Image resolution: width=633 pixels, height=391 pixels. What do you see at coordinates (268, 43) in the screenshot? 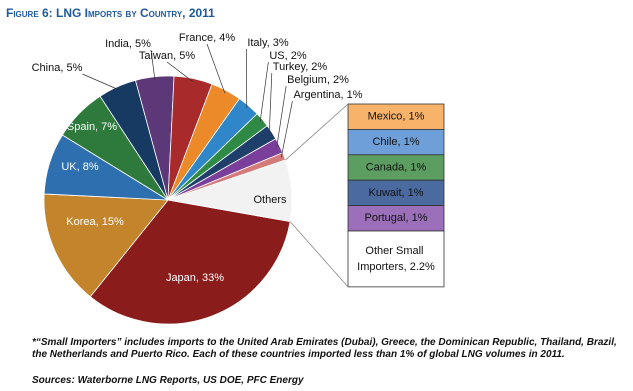
I see `slice-label: Italy, 3%` at bounding box center [268, 43].